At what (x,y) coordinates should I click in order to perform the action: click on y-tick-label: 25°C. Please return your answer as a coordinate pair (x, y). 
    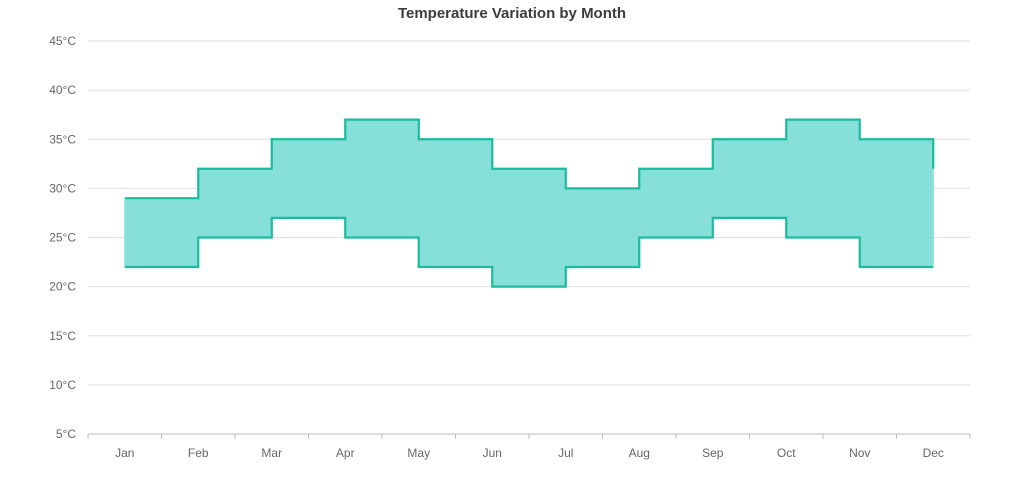
    Looking at the image, I should click on (62, 238).